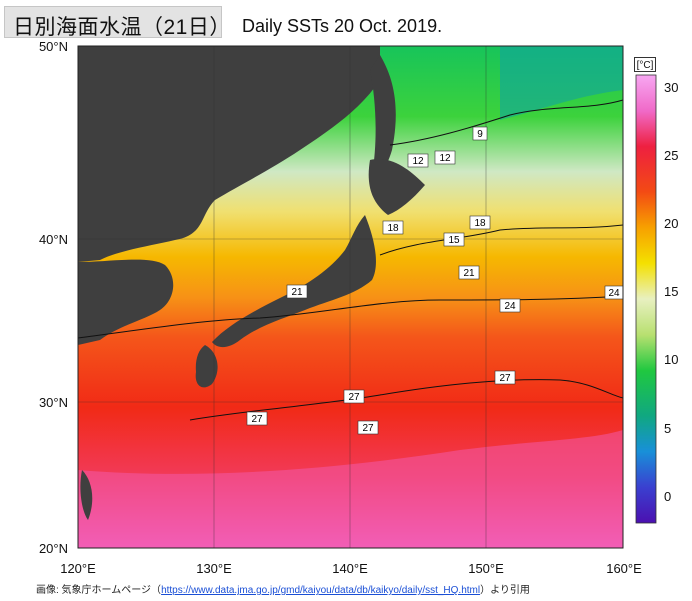 The image size is (692, 601). What do you see at coordinates (671, 223) in the screenshot?
I see `colorbar-tick: 20` at bounding box center [671, 223].